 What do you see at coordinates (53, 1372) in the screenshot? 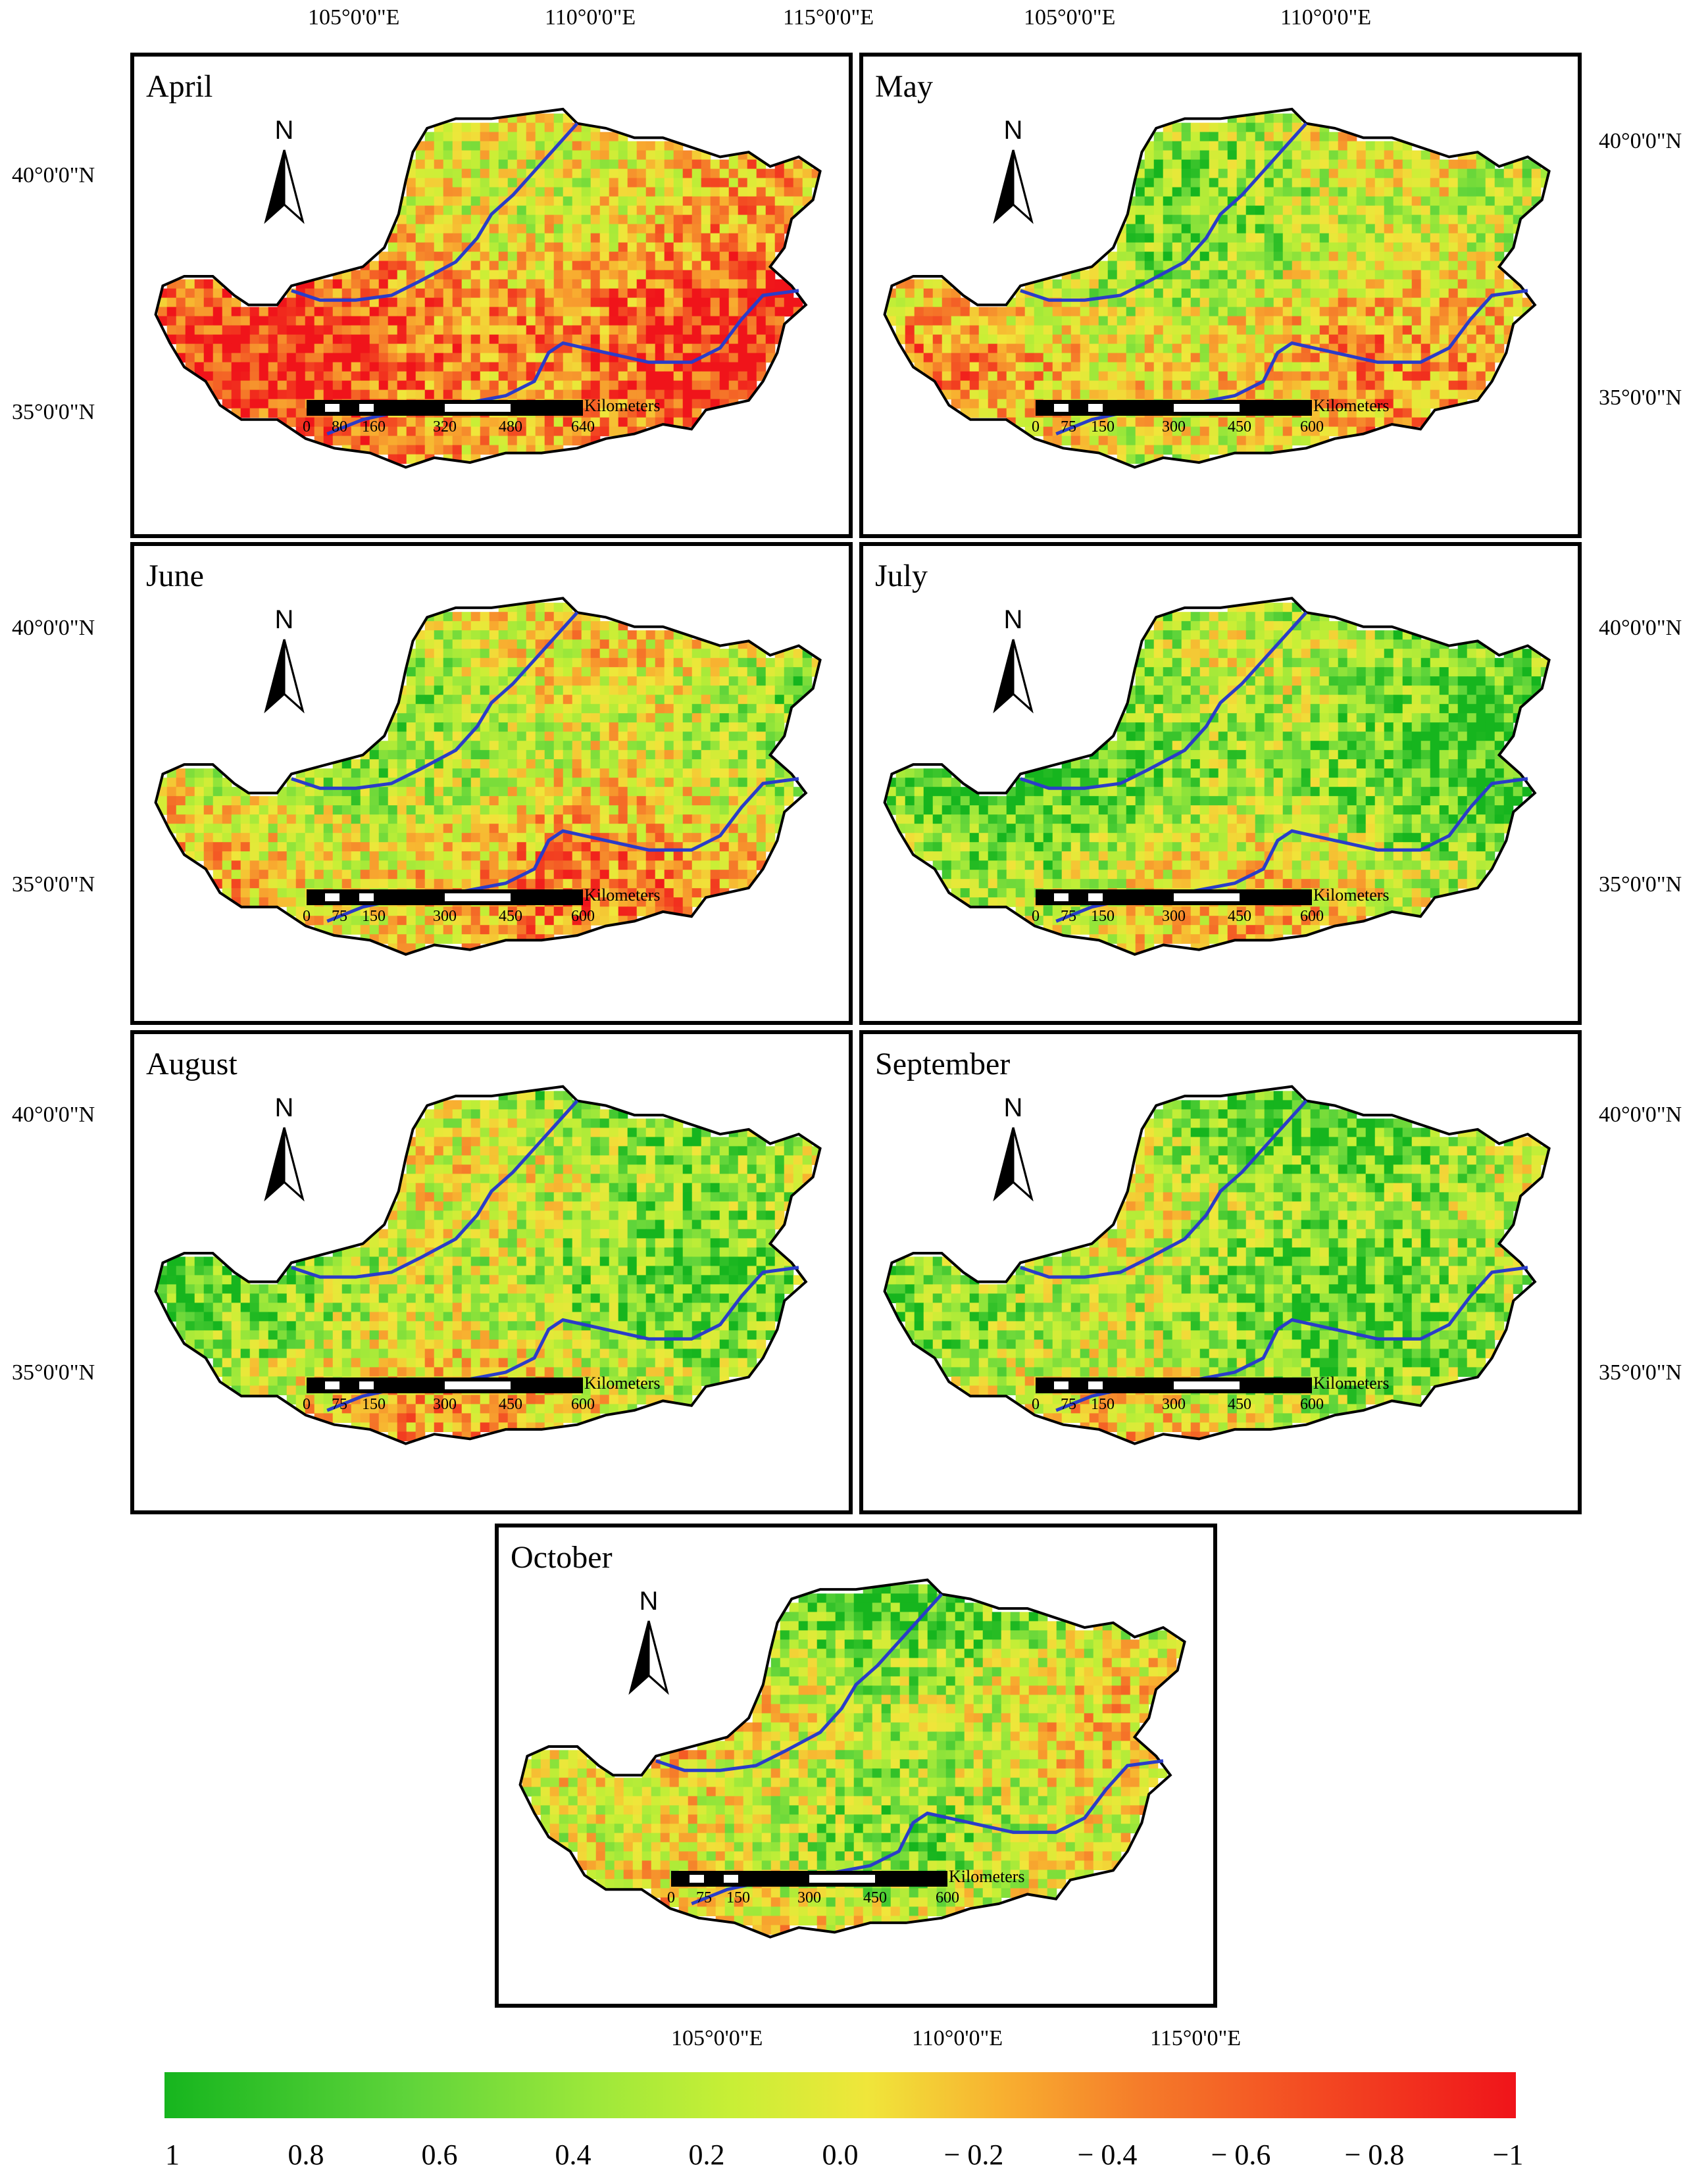
I see `left-lat-label-6: 35°0'0"N` at bounding box center [53, 1372].